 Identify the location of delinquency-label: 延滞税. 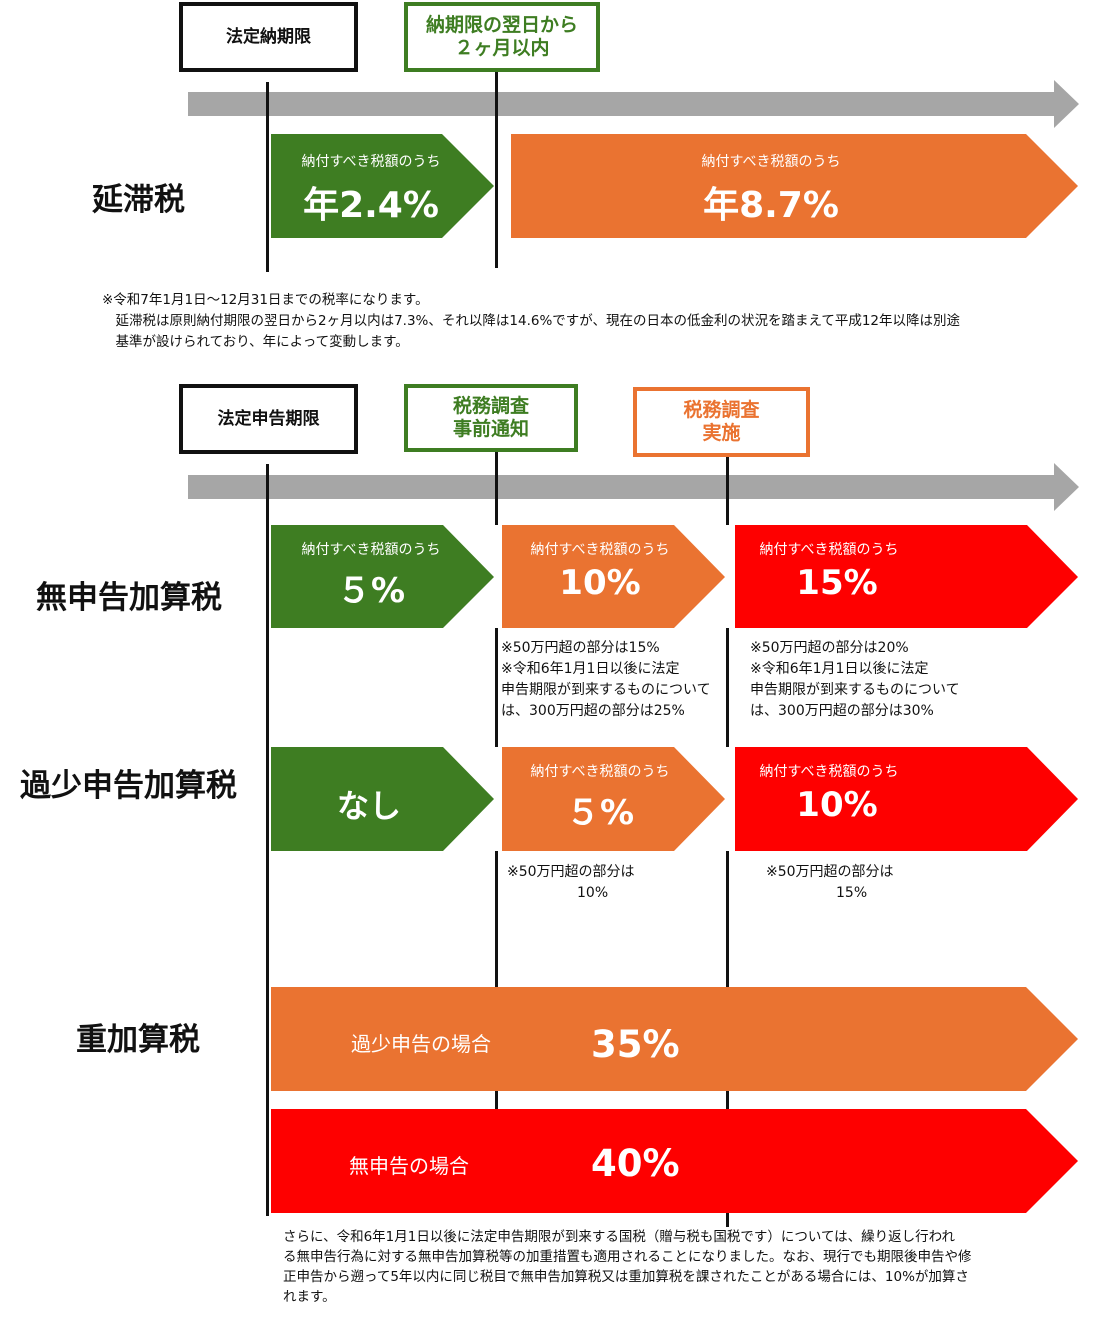
(138, 200).